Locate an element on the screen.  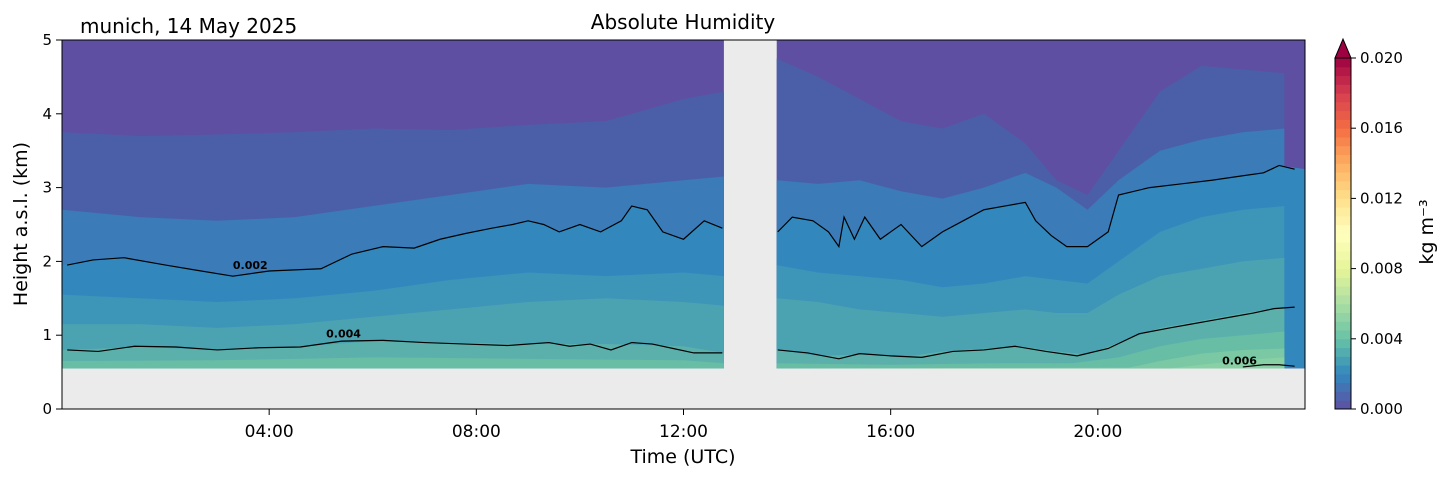
contour-label-0.004: 0.004 is located at coordinates (343, 333).